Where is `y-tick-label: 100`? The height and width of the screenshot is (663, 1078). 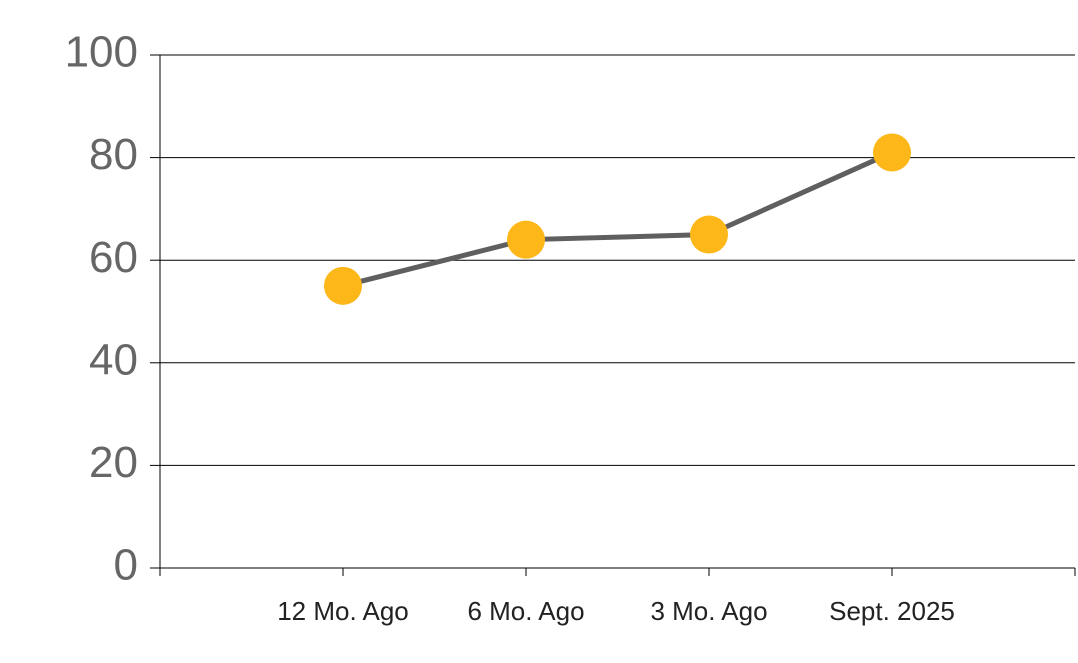
y-tick-label: 100 is located at coordinates (101, 52).